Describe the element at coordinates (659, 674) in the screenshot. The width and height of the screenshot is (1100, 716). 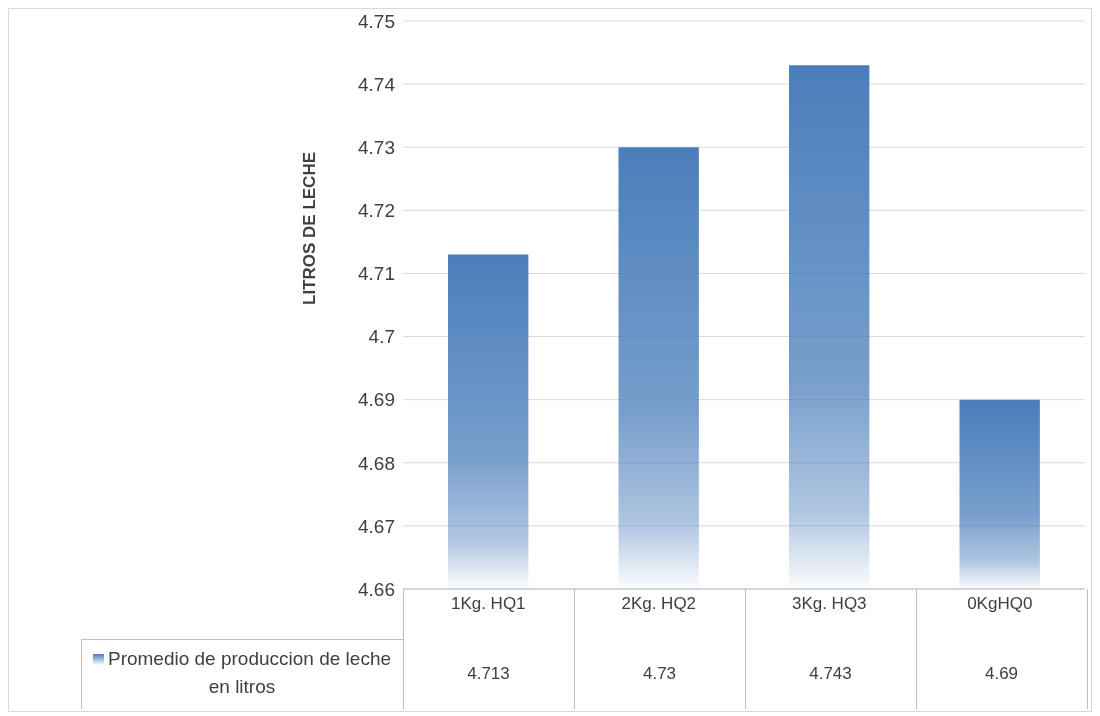
I see `data-label: 4.73` at that location.